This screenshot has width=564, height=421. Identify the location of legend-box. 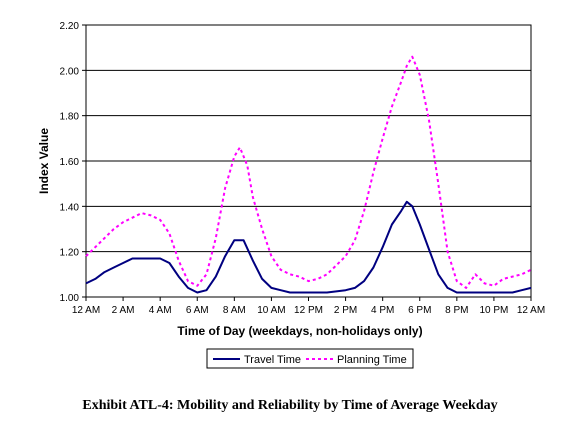
(310, 358).